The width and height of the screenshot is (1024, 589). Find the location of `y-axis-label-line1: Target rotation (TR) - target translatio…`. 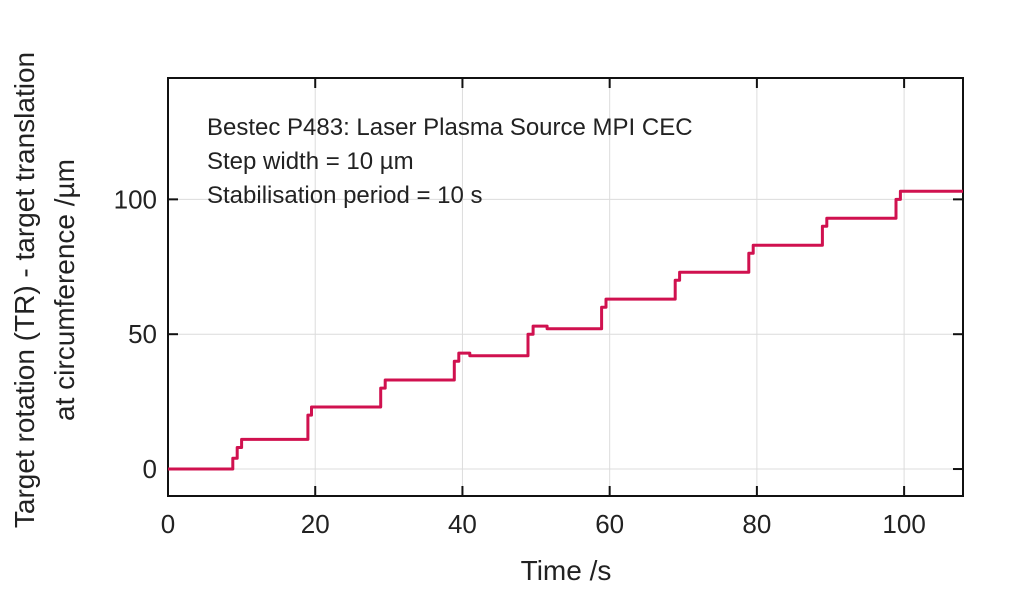

y-axis-label-line1: Target rotation (TR) - target translatio… is located at coordinates (24, 290).